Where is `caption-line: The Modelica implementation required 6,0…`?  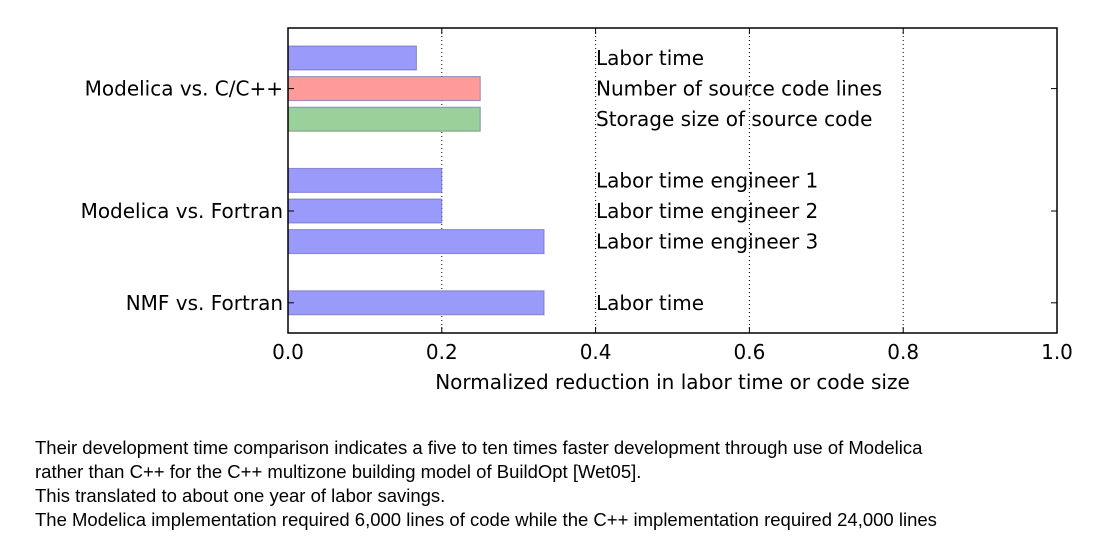
caption-line: The Modelica implementation required 6,0… is located at coordinates (486, 519).